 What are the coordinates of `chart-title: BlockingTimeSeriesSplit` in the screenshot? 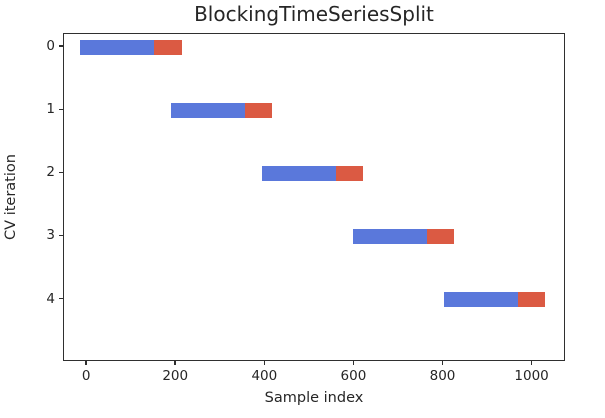 It's located at (314, 14).